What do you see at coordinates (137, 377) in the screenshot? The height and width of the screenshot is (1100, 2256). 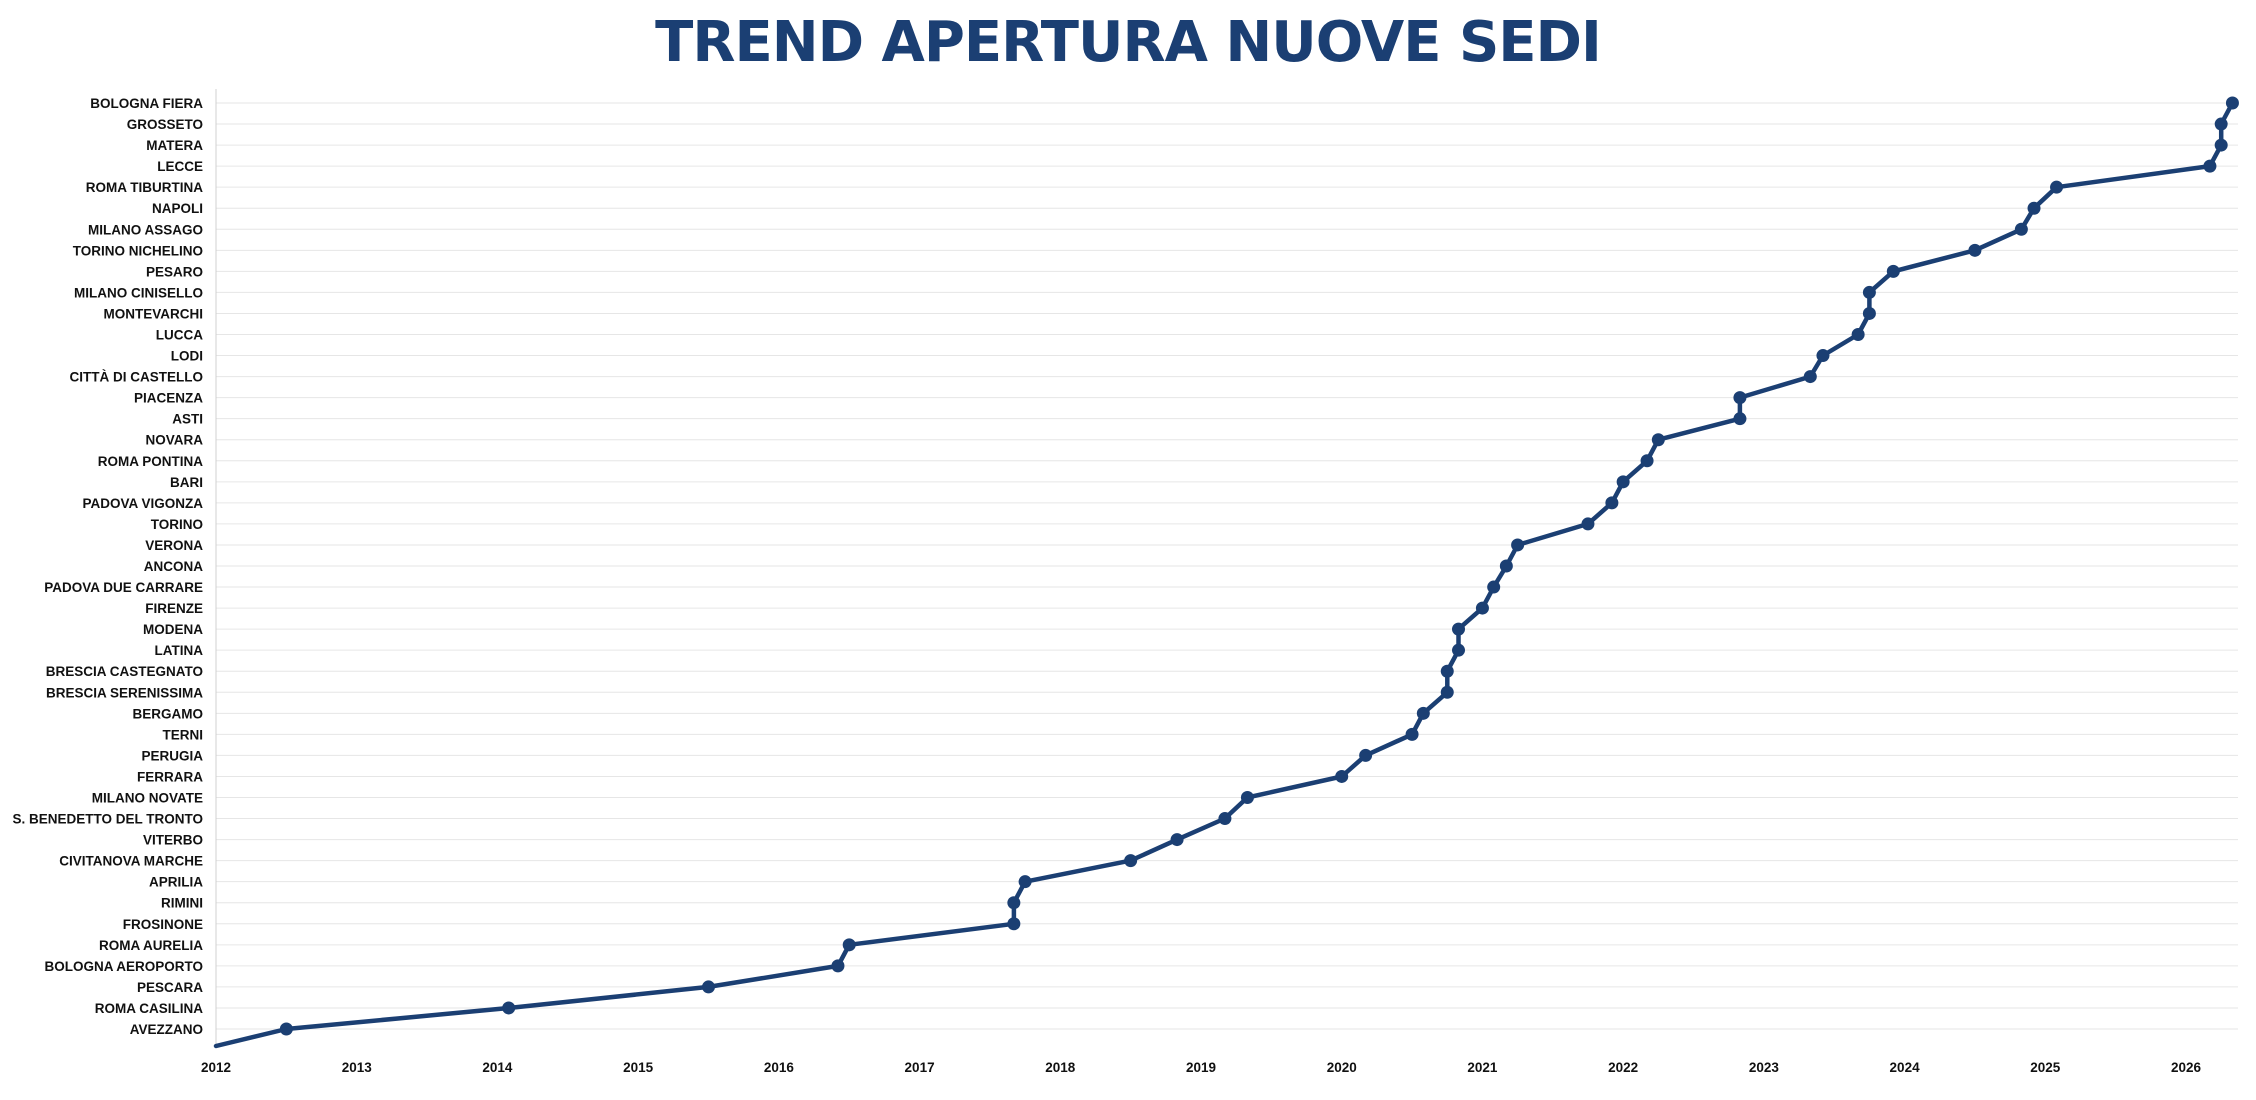 I see `y-tick-label: CITTÀ DI CASTELLO` at bounding box center [137, 377].